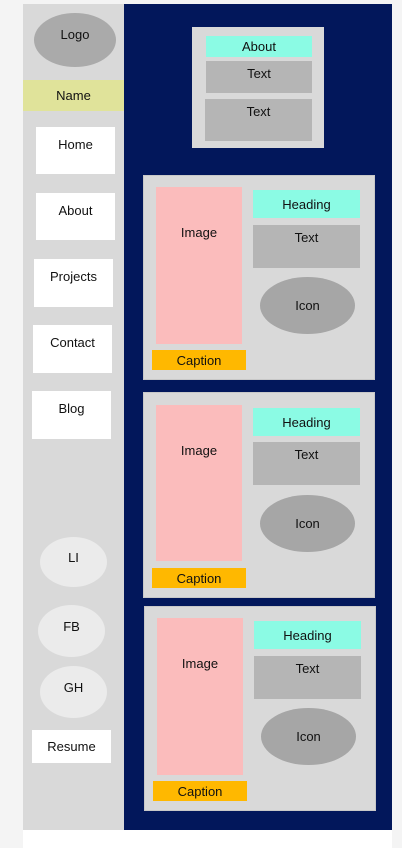  Describe the element at coordinates (258, 111) in the screenshot. I see `about-text-2-label: Text` at that location.